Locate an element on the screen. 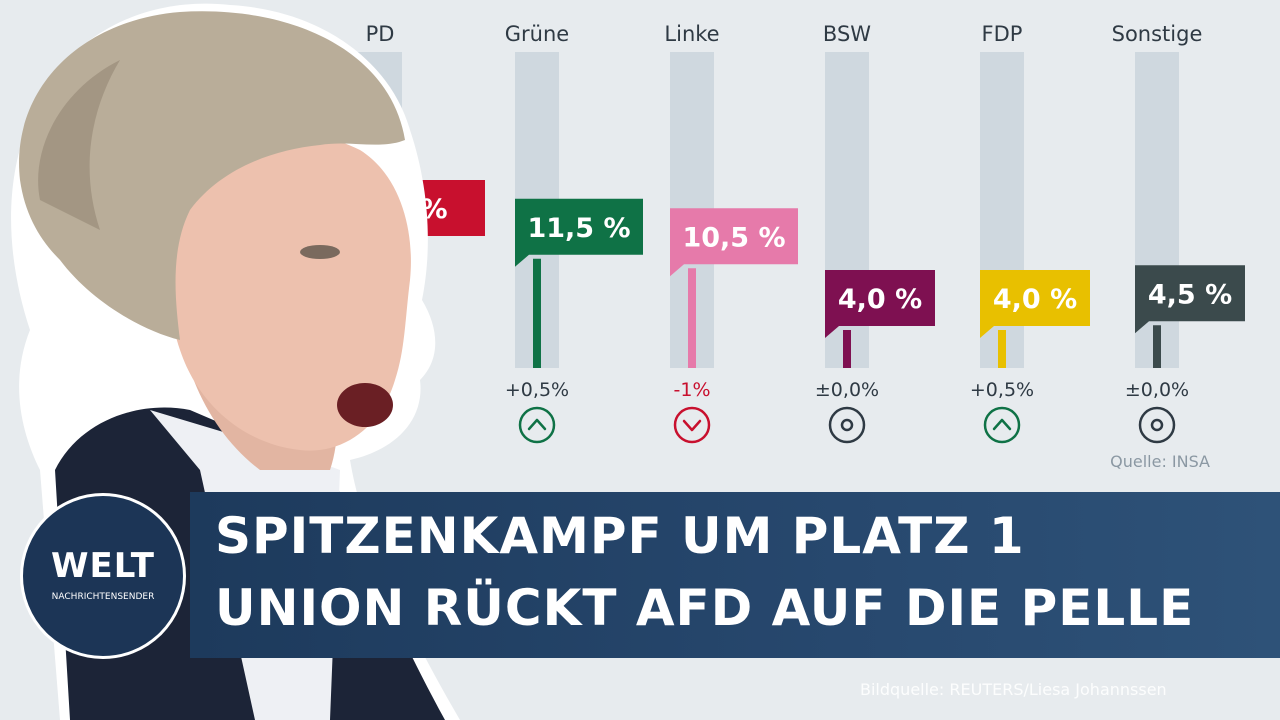  welt-logo: WELT NACHRICHTENSENDER is located at coordinates (103, 576).